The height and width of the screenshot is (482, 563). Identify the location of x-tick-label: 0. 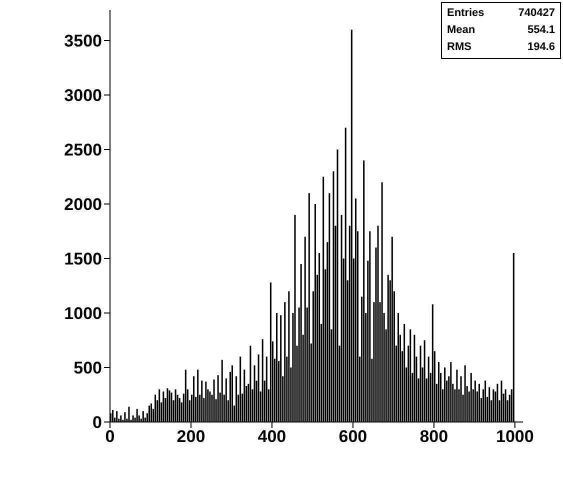
(110, 436).